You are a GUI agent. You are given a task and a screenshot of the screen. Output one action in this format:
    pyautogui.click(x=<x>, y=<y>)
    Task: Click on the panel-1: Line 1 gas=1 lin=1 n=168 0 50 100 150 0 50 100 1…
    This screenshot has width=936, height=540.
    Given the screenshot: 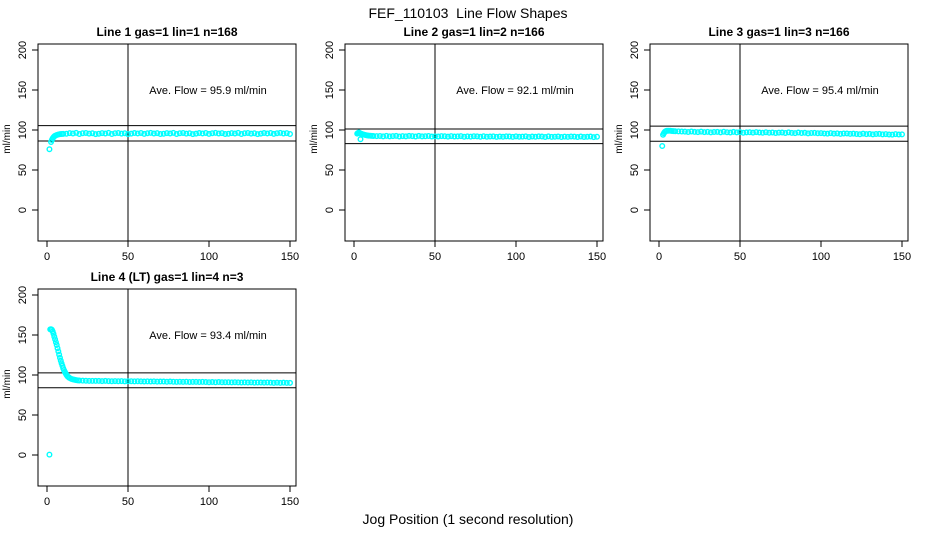 What is the action you would take?
    pyautogui.click(x=150, y=144)
    